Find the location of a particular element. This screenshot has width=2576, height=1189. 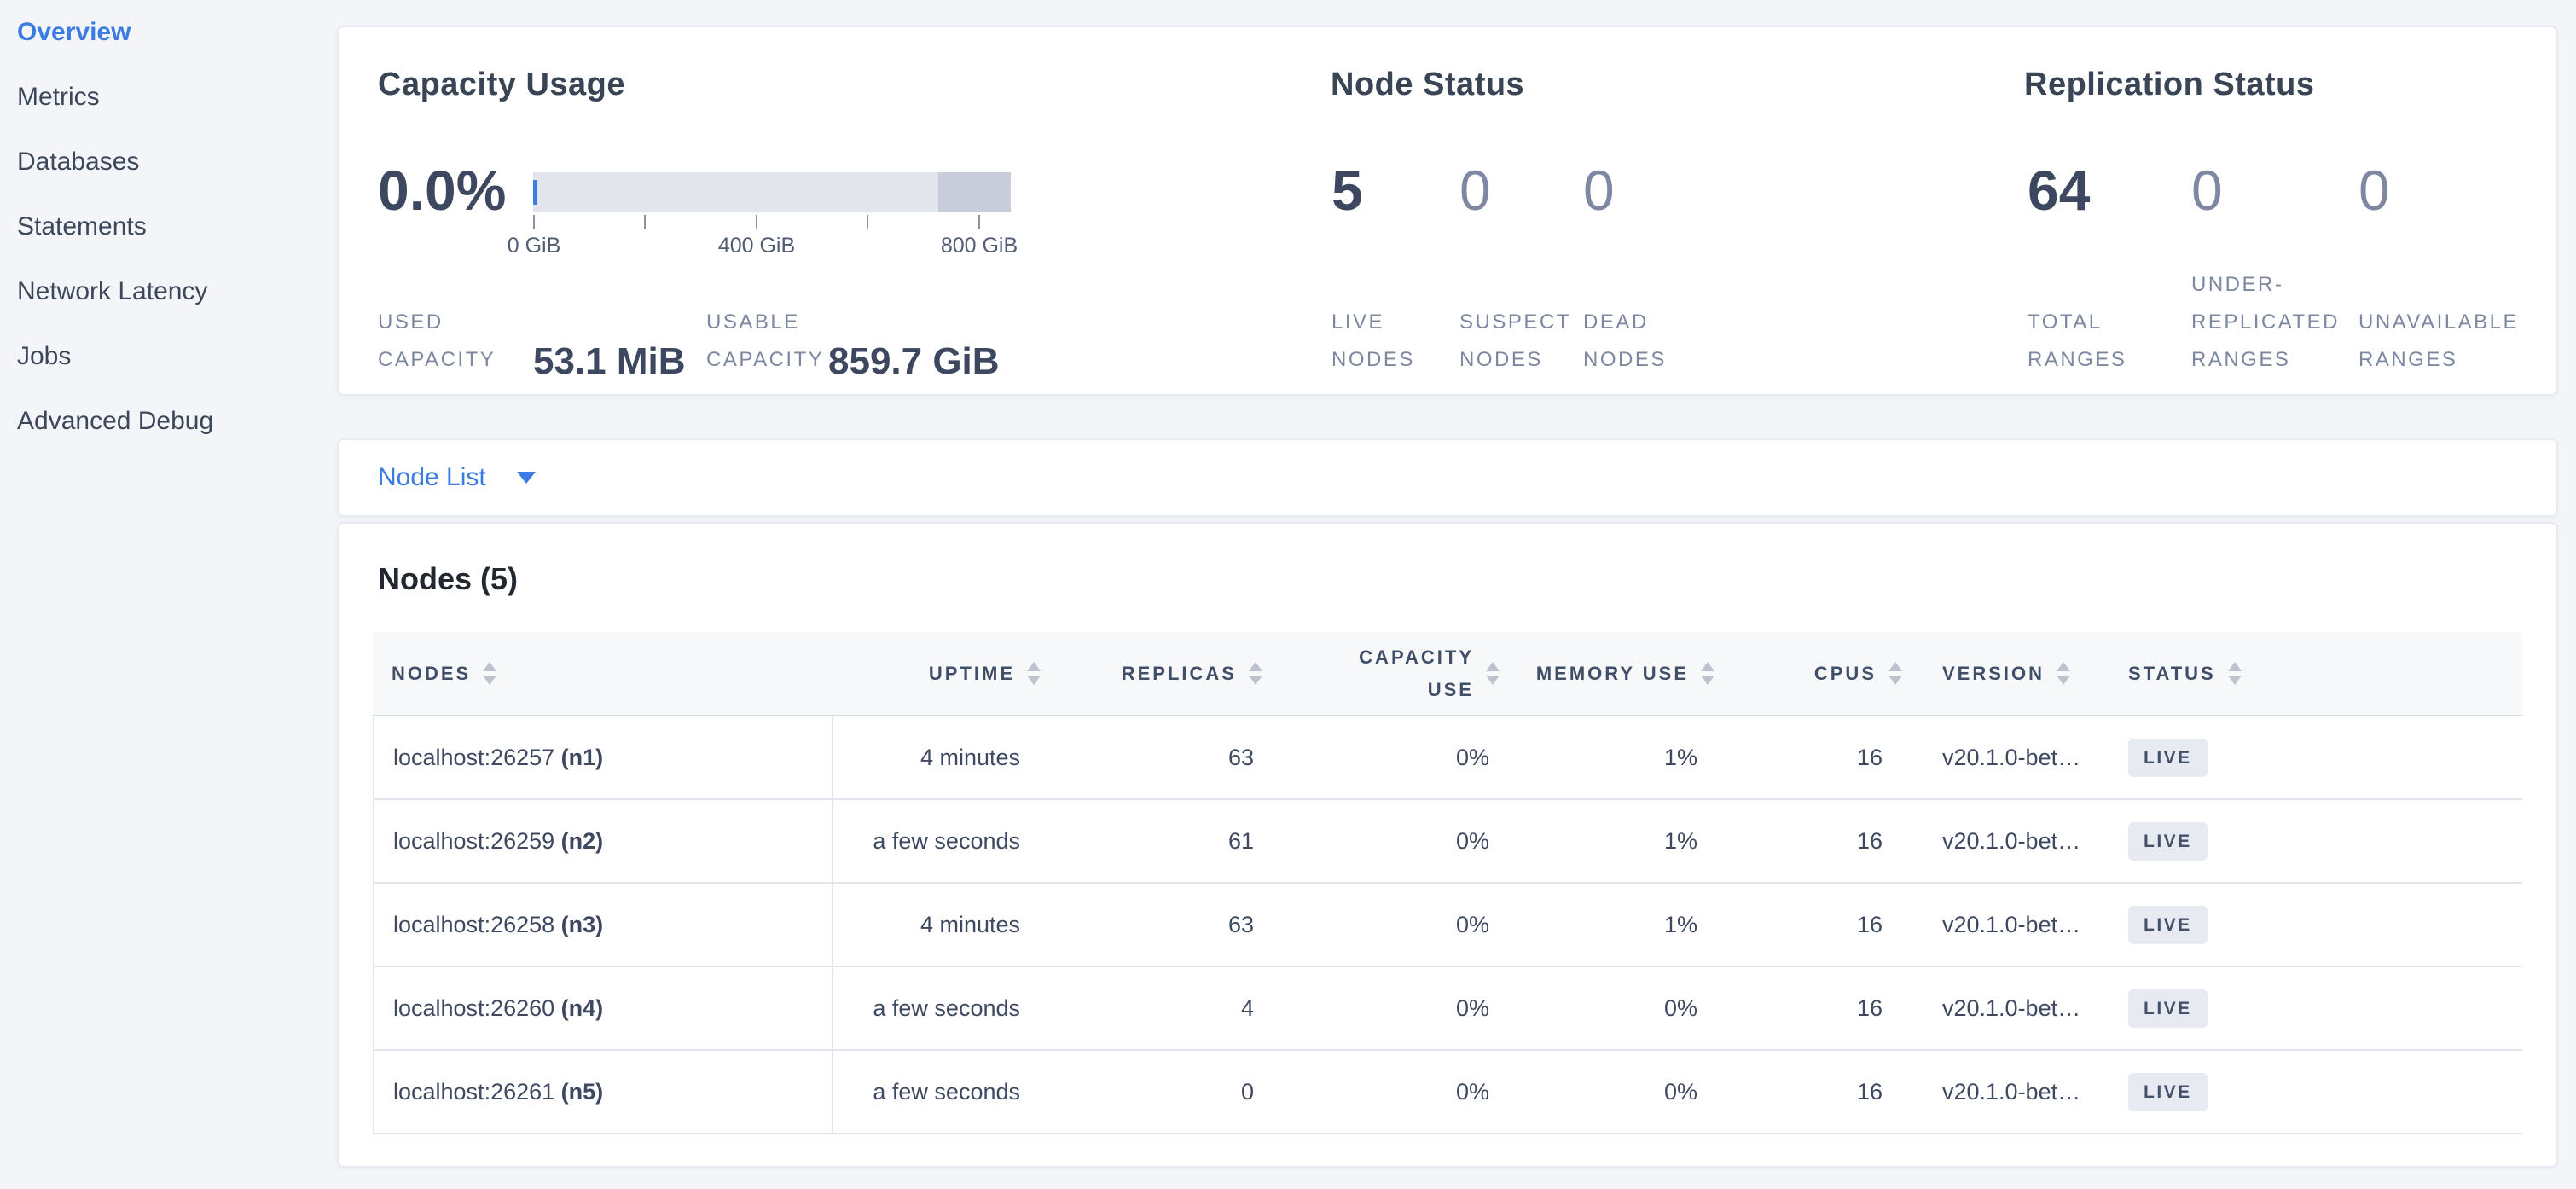

capacity-bar-endcap is located at coordinates (974, 192).